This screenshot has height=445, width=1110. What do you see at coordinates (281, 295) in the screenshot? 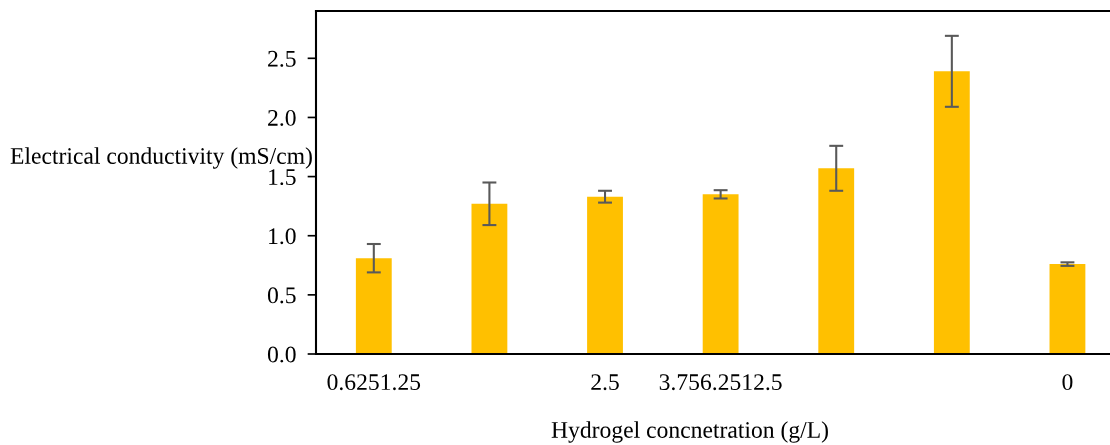
I see `y-tick-label: 0.5` at bounding box center [281, 295].